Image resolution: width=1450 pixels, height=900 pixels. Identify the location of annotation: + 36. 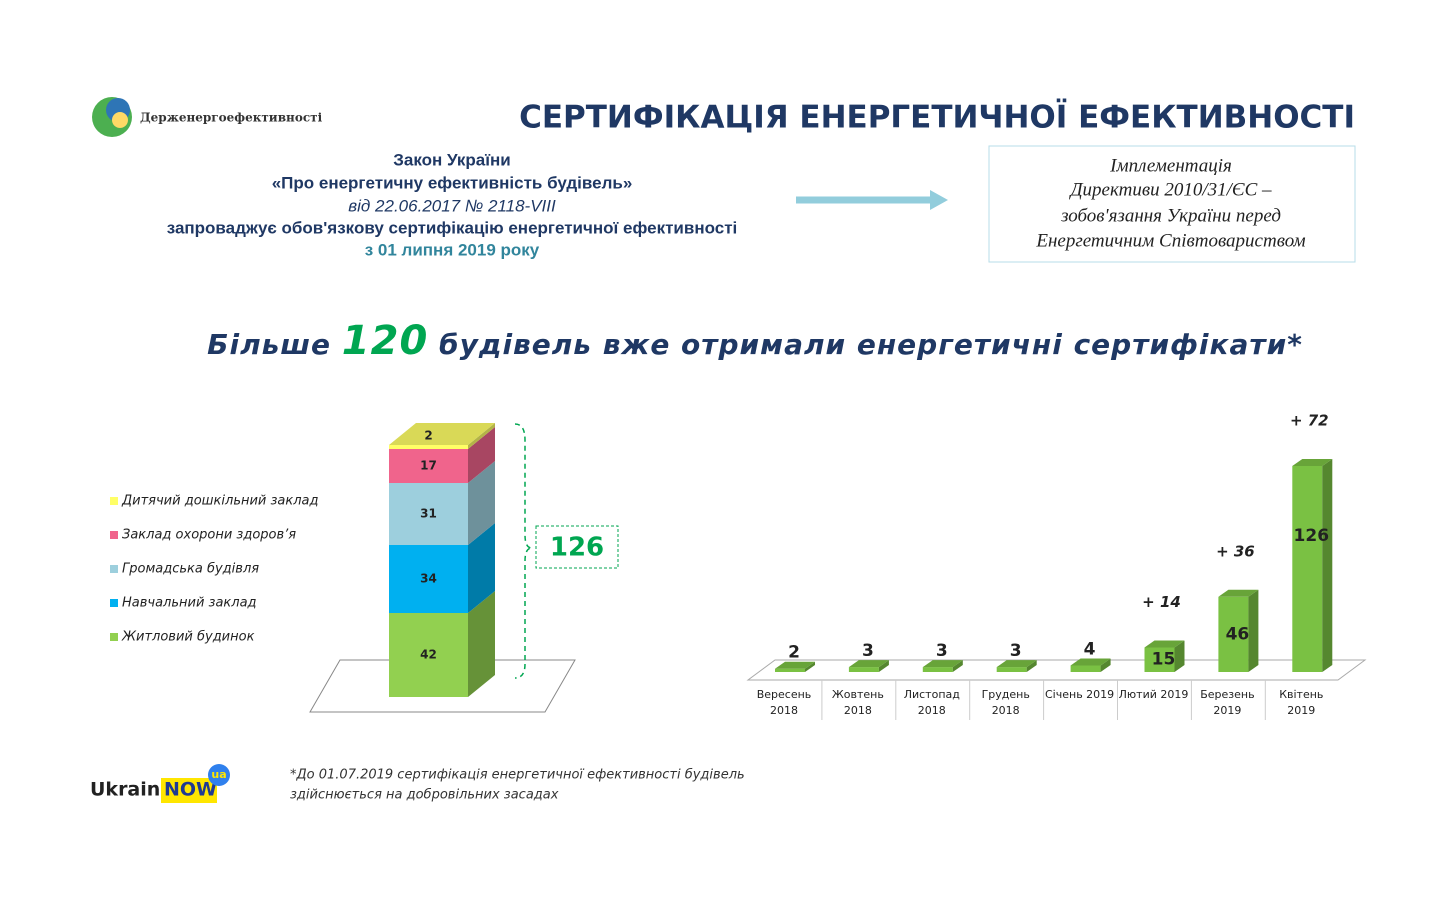
(1235, 551).